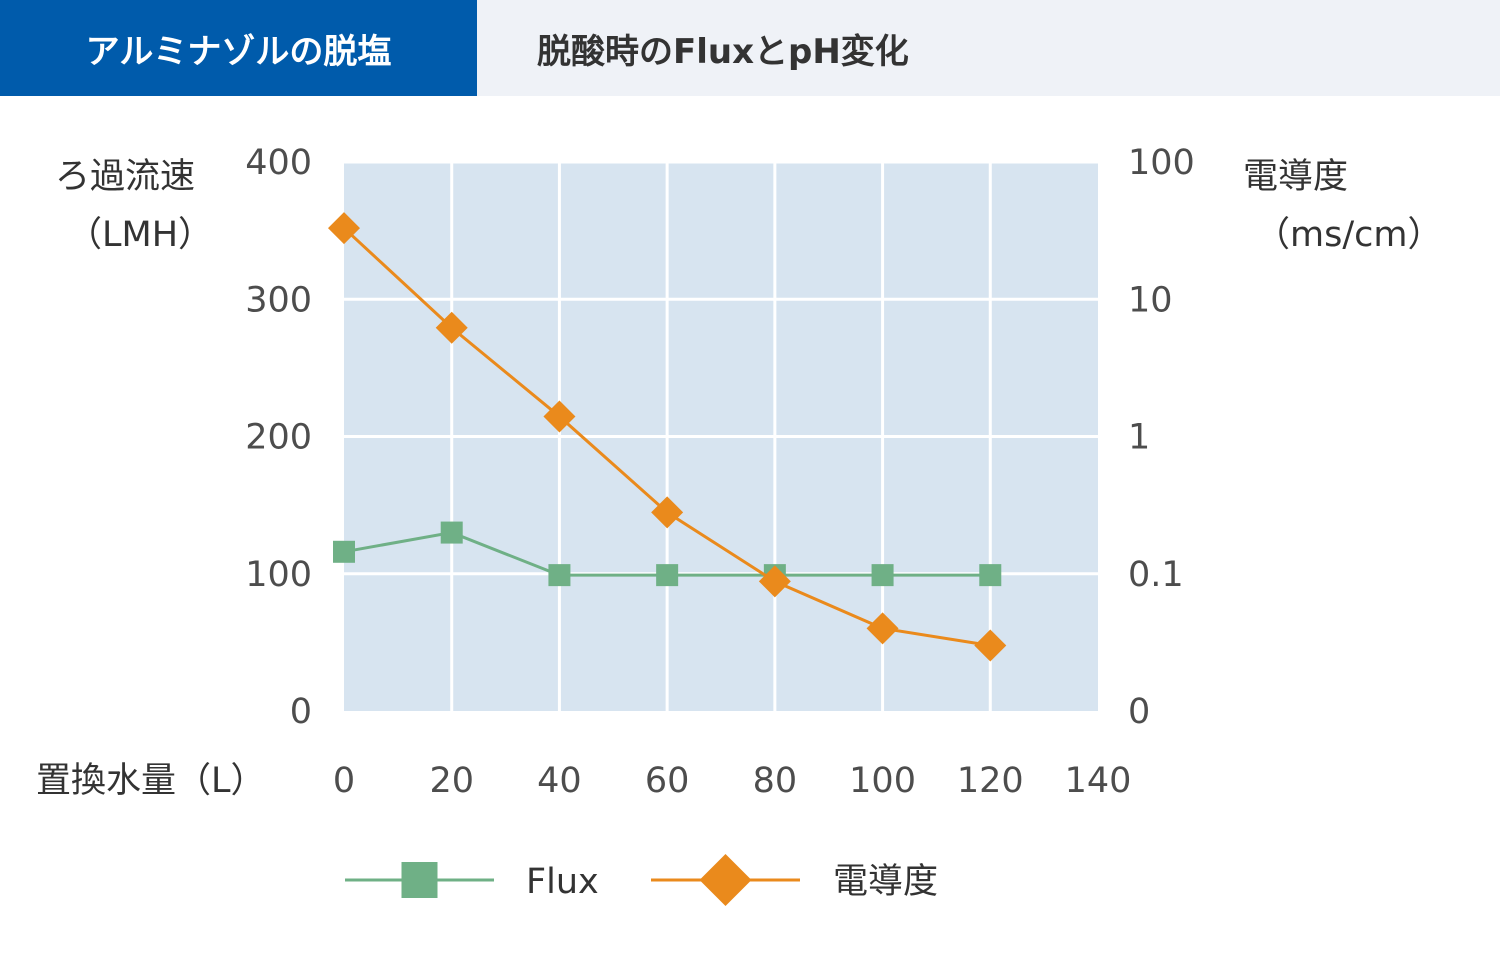 This screenshot has height=960, width=1500. Describe the element at coordinates (1161, 163) in the screenshot. I see `right-tick-label: 100` at that location.